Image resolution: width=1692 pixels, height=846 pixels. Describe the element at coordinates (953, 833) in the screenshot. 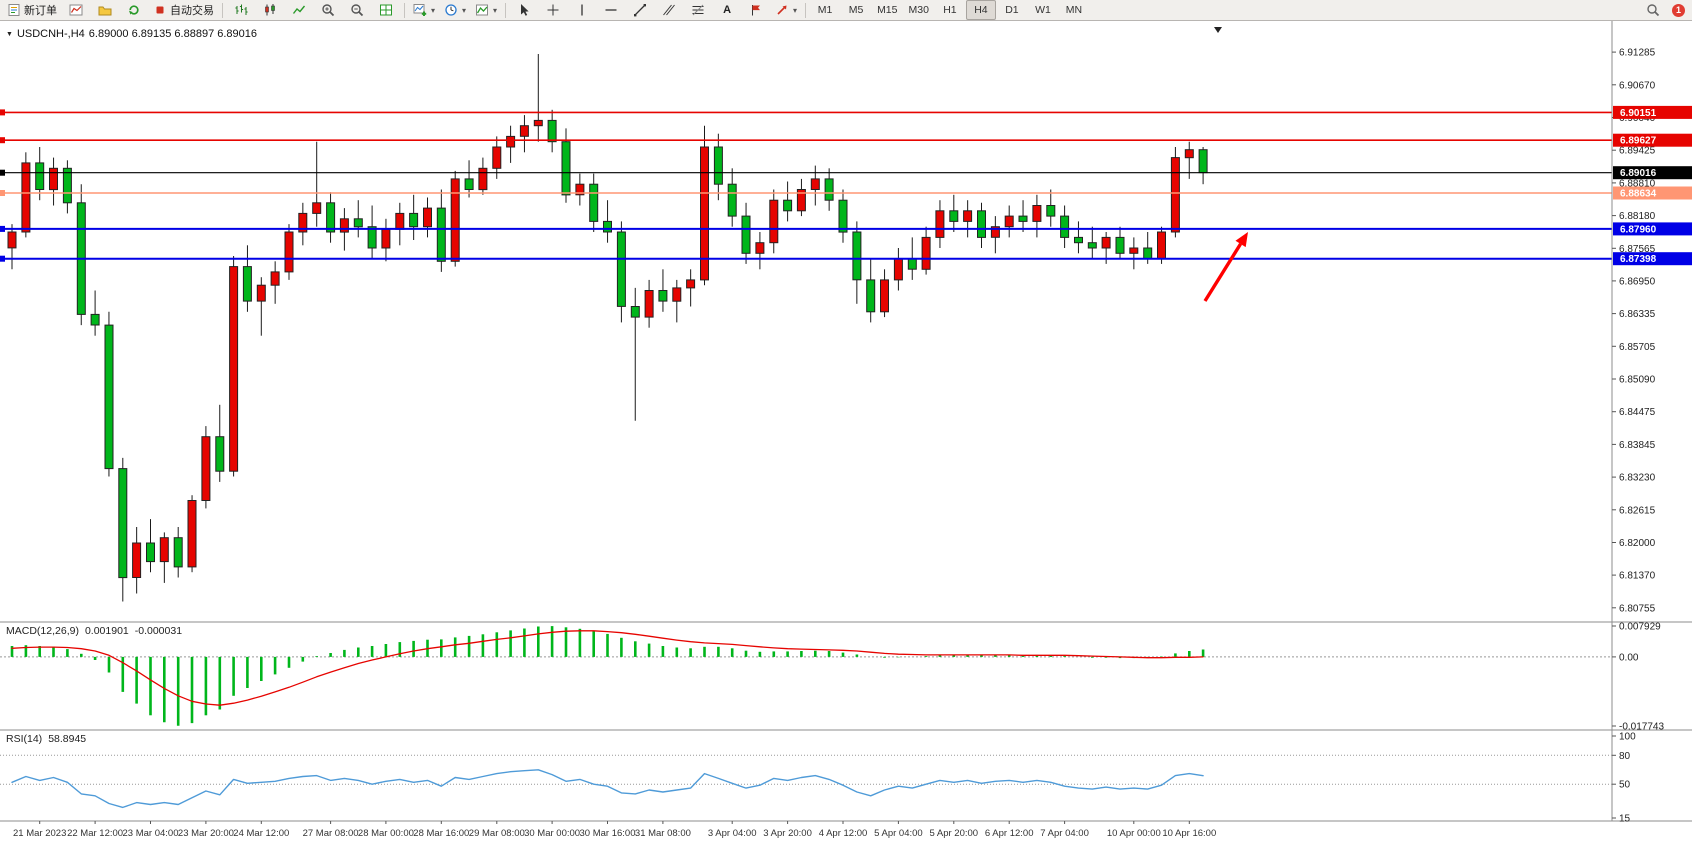

I see `svg-text: 5 Apr 20:00` at that location.